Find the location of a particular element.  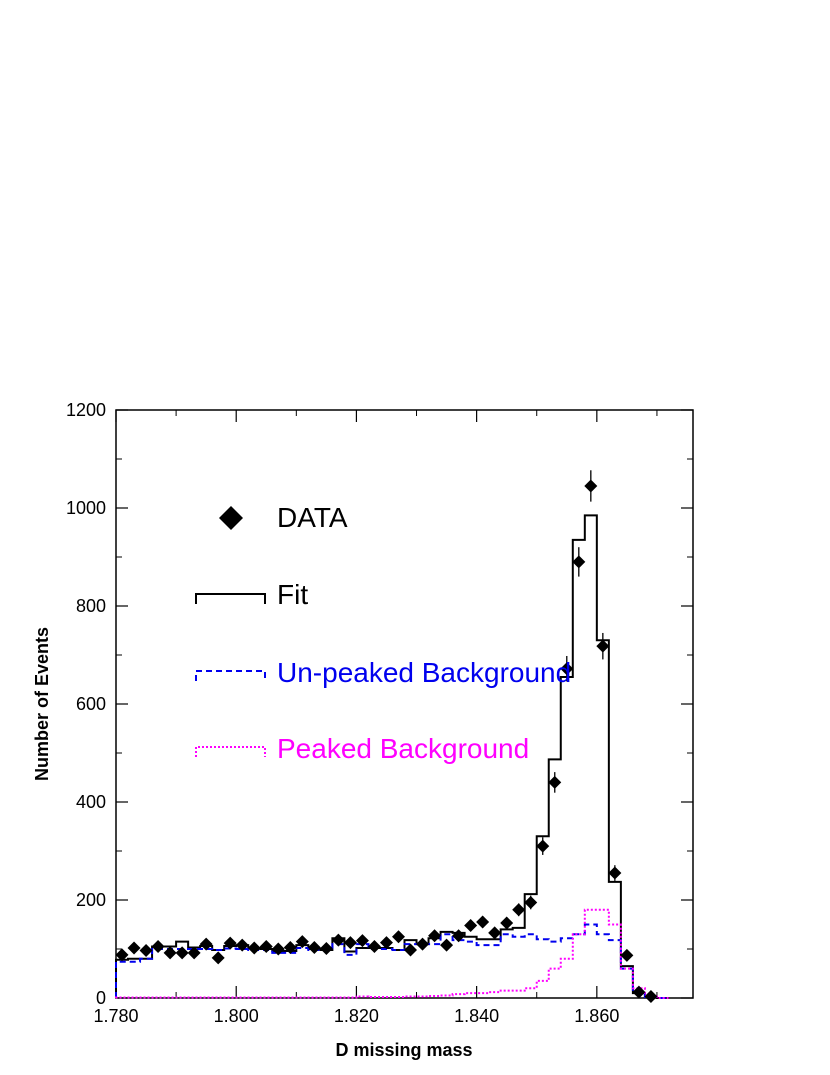

legend-unpeaked-line is located at coordinates (230, 675).